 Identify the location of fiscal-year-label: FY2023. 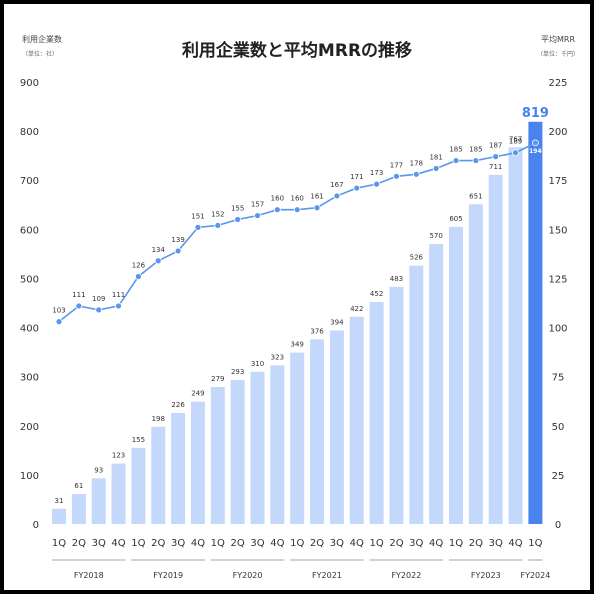
(486, 575).